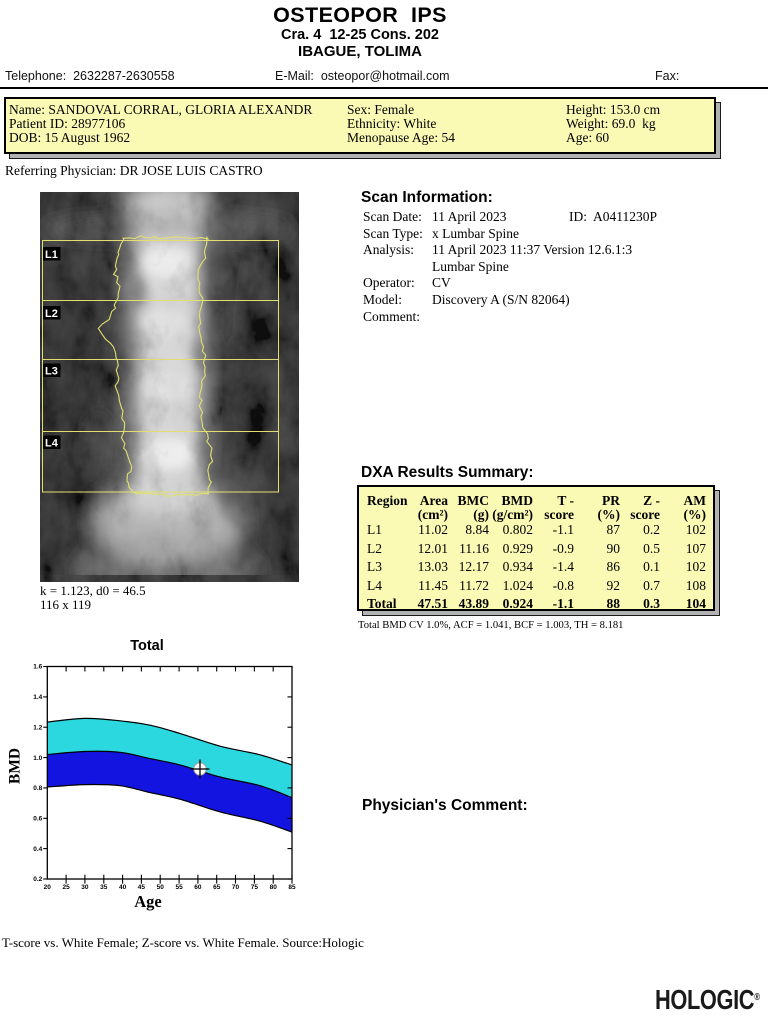  What do you see at coordinates (161, 887) in the screenshot?
I see `svg-text: 50` at bounding box center [161, 887].